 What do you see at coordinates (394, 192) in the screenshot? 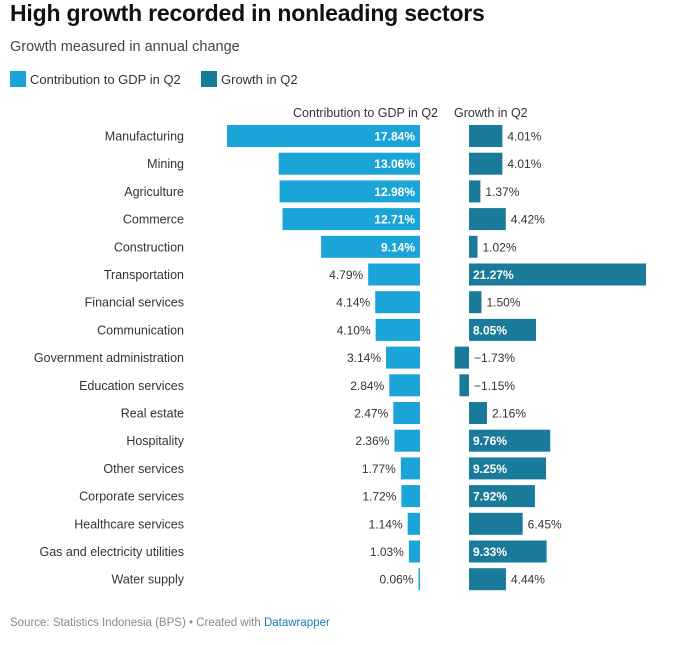
I see `contribution-value-label-agriculture: 12.98%` at bounding box center [394, 192].